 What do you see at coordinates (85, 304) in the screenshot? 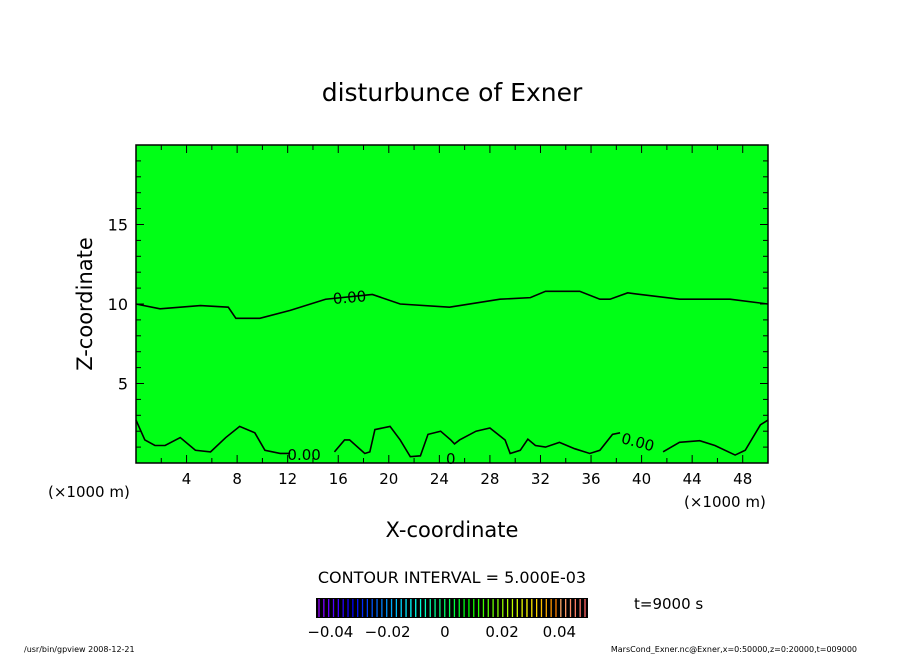
I see `y-axis-label: Z-coordinate` at bounding box center [85, 304].